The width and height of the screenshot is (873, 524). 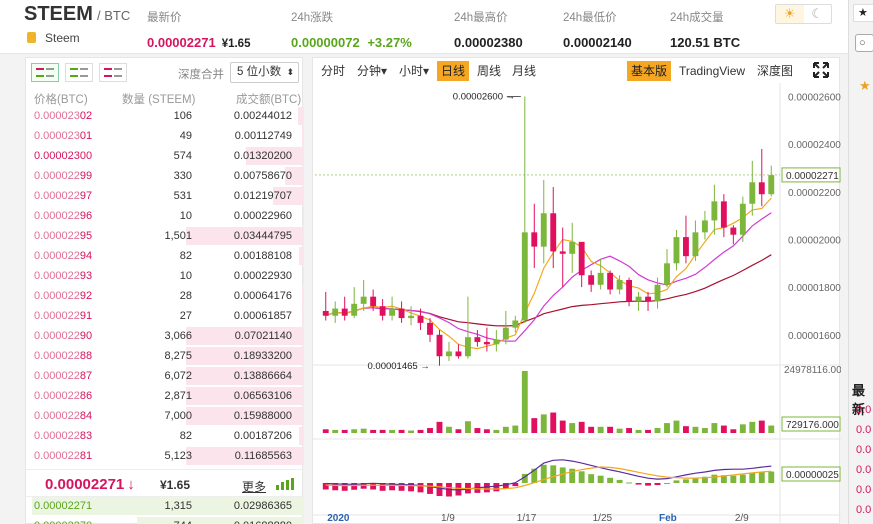 I want to click on ask-row: 0.00002287 6,072 0.13886664, so click(x=165, y=376).